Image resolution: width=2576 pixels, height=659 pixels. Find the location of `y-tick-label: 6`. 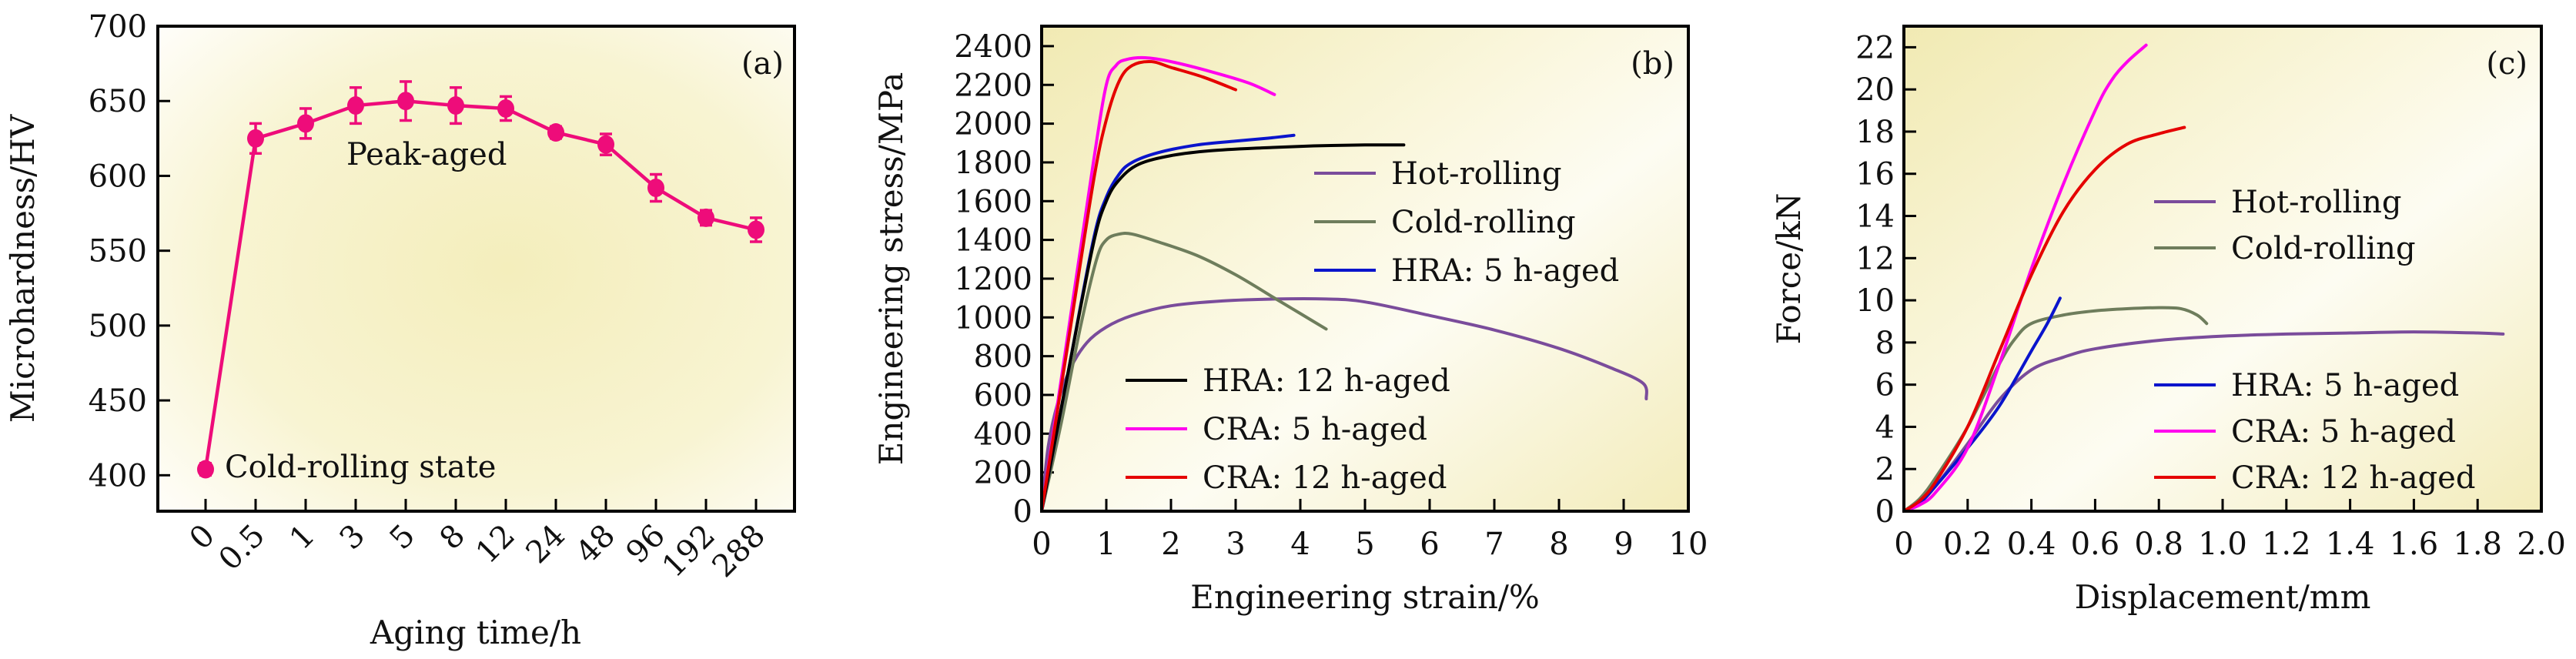

y-tick-label: 6 is located at coordinates (1885, 385).